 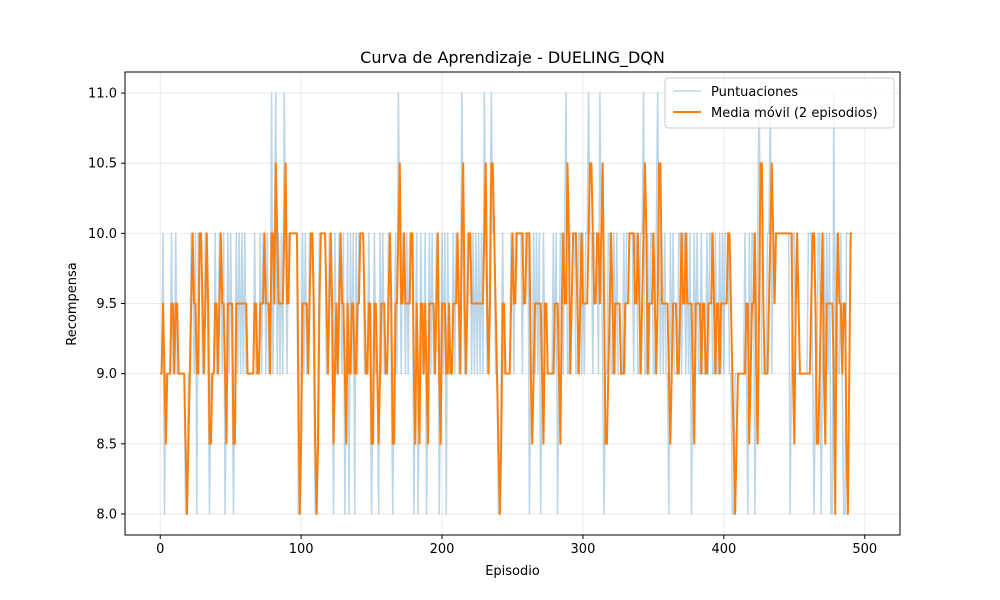 What do you see at coordinates (106, 444) in the screenshot?
I see `y-tick-label: 8.5` at bounding box center [106, 444].